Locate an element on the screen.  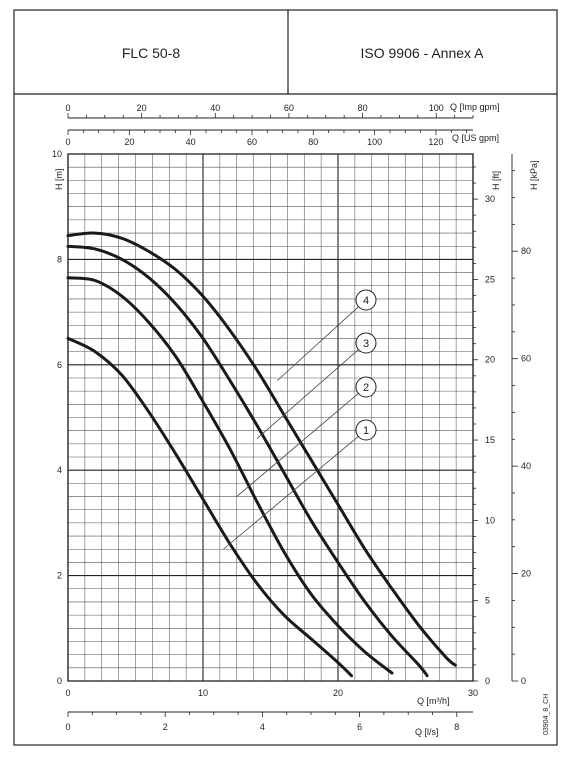
right-ft-tick-label: 0 is located at coordinates (487, 681).